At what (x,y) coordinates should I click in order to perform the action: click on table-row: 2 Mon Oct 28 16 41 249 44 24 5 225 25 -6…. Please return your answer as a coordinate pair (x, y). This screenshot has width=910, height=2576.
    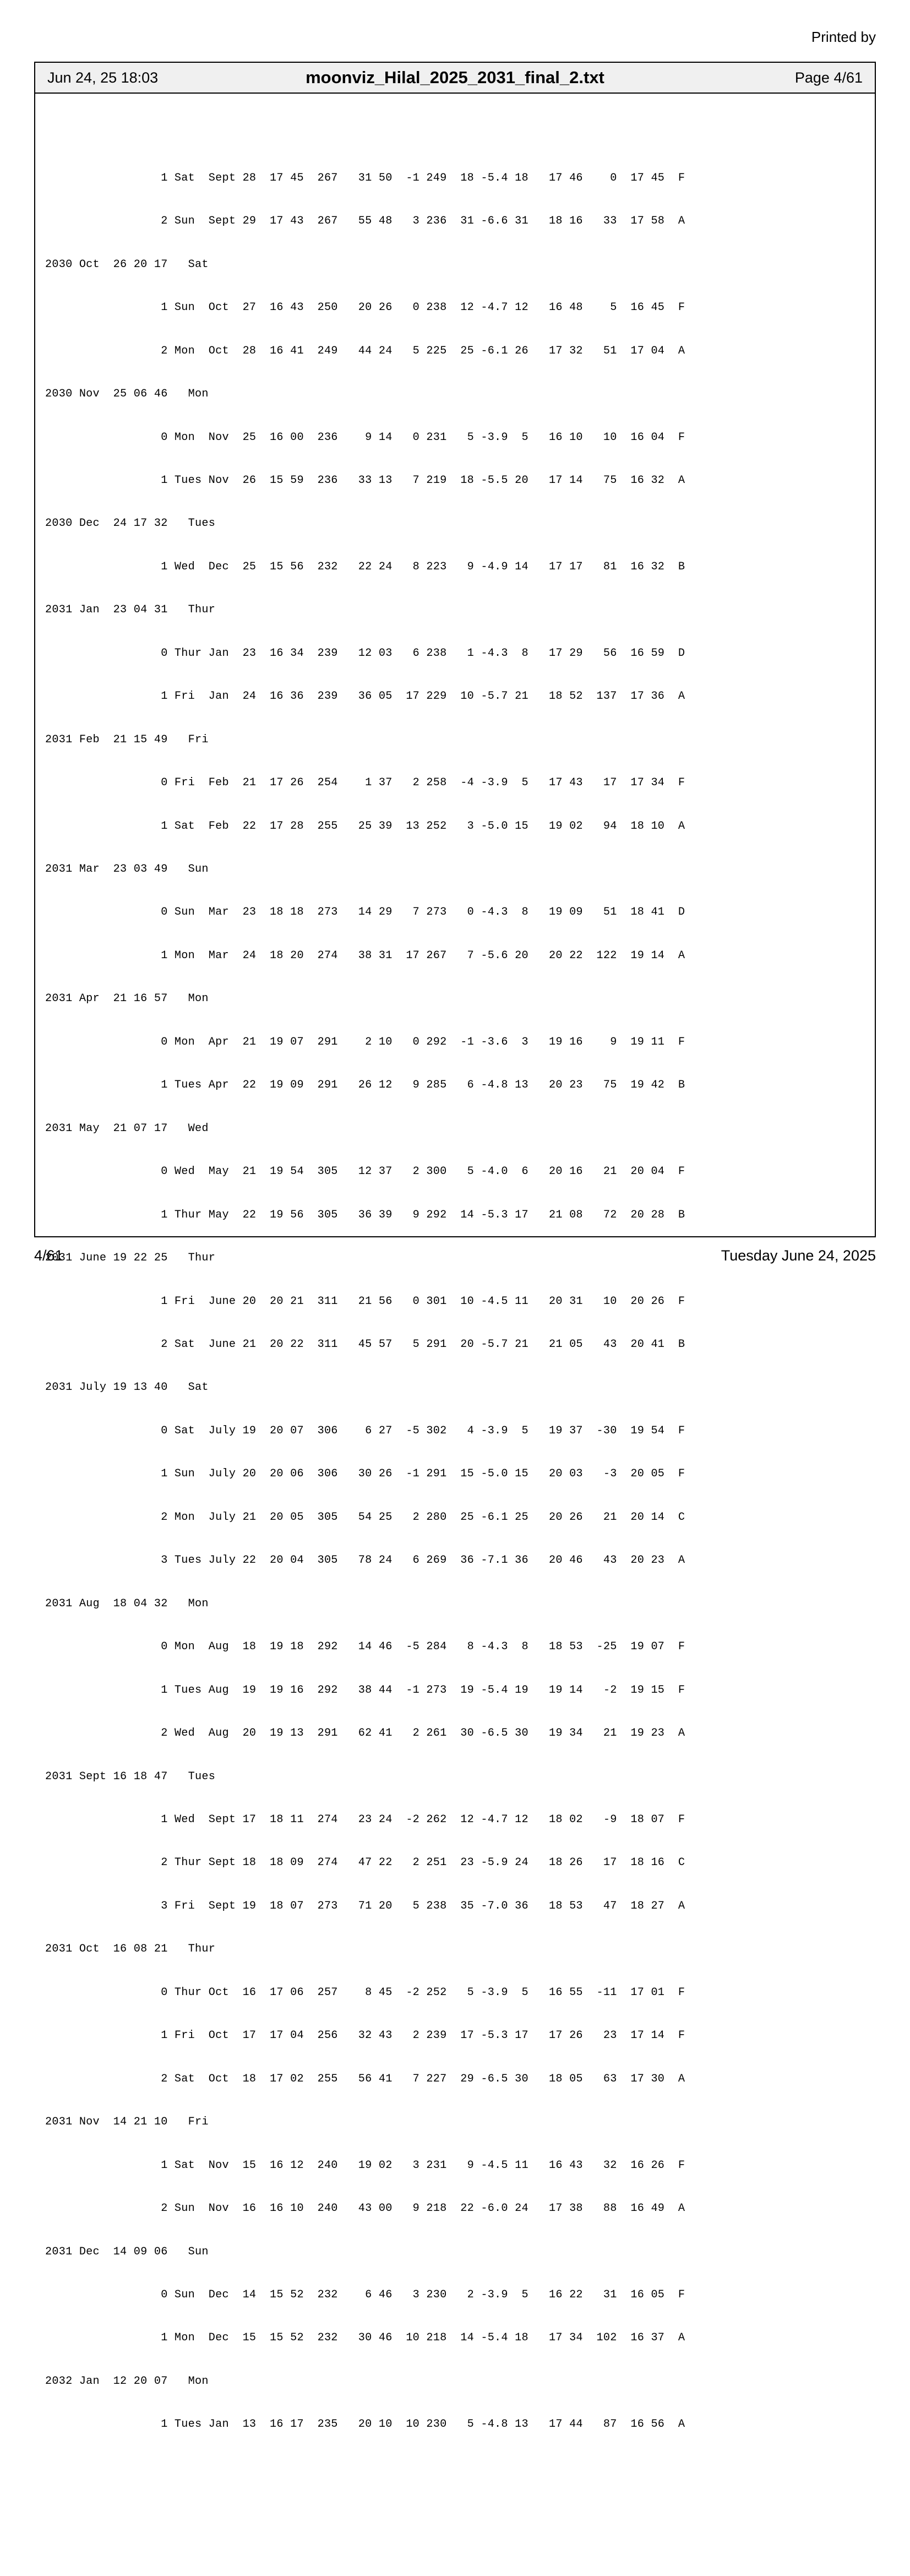
    Looking at the image, I should click on (365, 350).